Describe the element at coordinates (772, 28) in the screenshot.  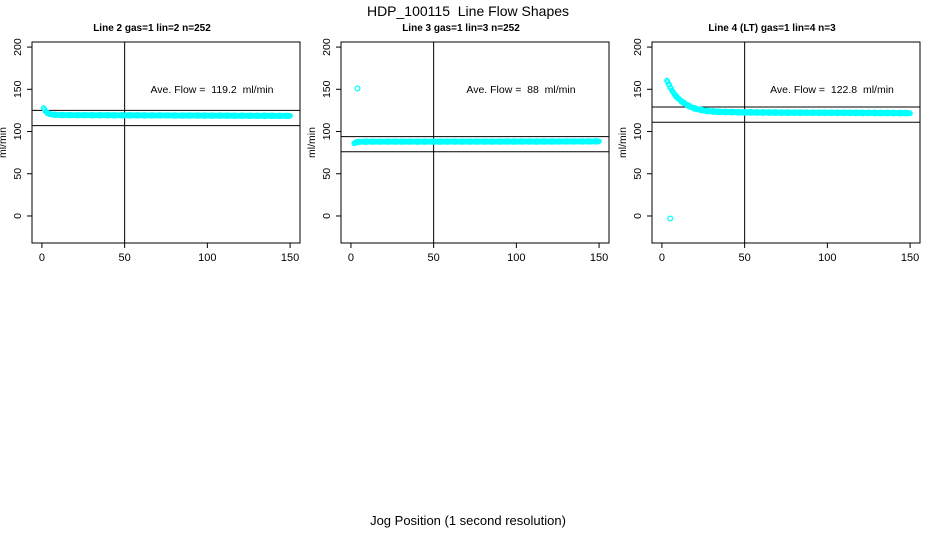
I see `panel-title-line4: Line 4 (LT) gas=1 lin=4 n=3` at that location.